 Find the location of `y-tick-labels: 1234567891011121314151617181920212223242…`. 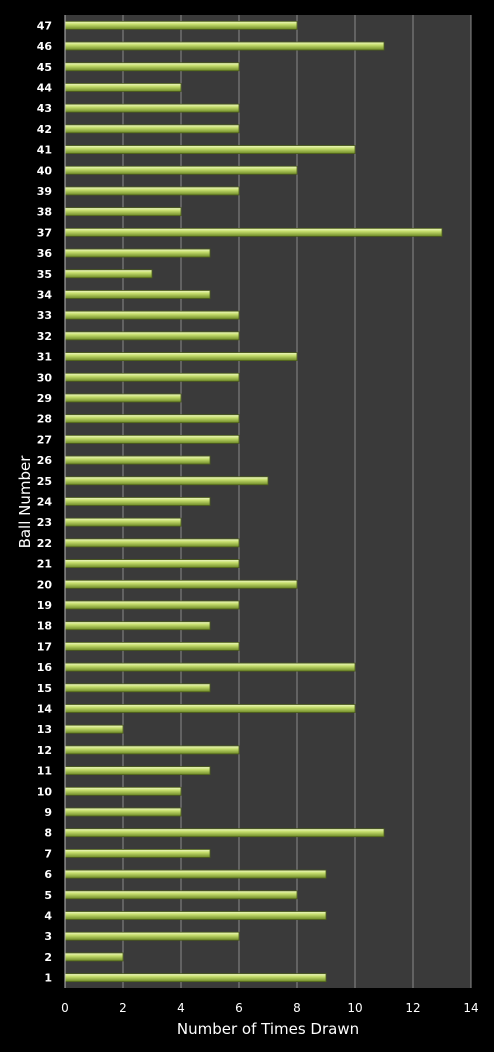

y-tick-labels: 1234567891011121314151617181920212223242… is located at coordinates (45, 501).